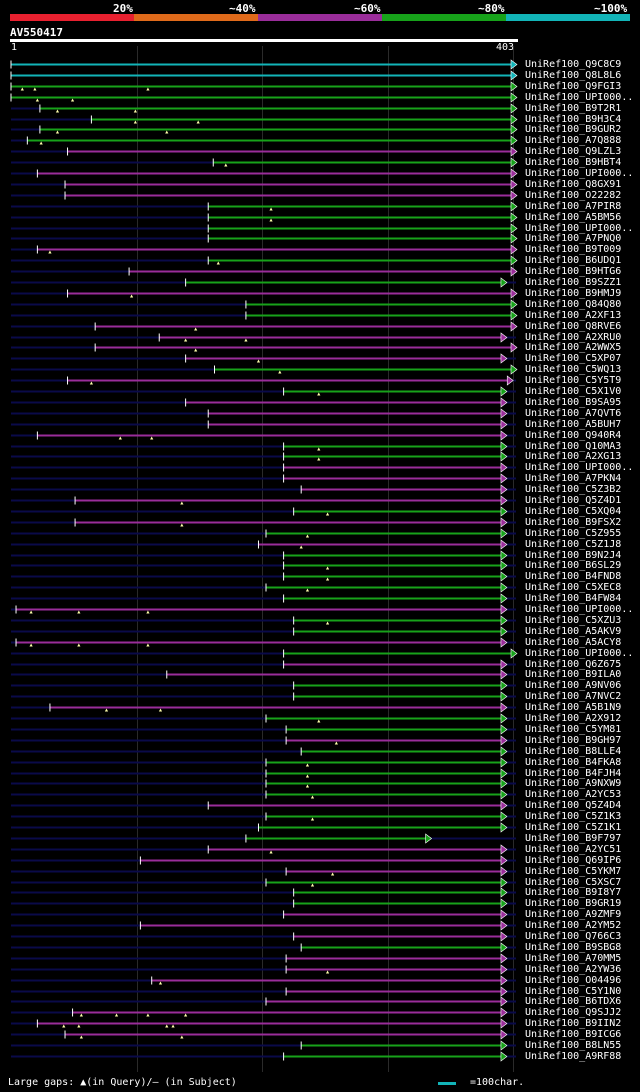  I want to click on hit-label: UniRef100_B9GR19, so click(573, 903).